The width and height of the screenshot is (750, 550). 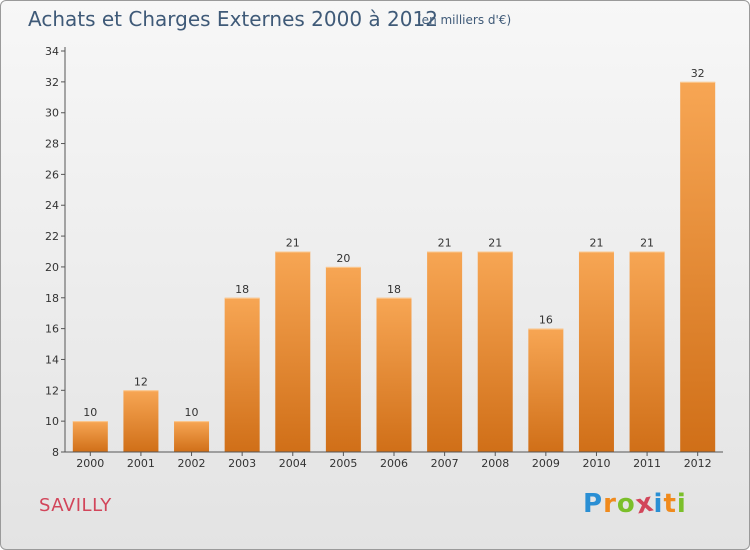 I want to click on bar-value-label: 12, so click(x=141, y=381).